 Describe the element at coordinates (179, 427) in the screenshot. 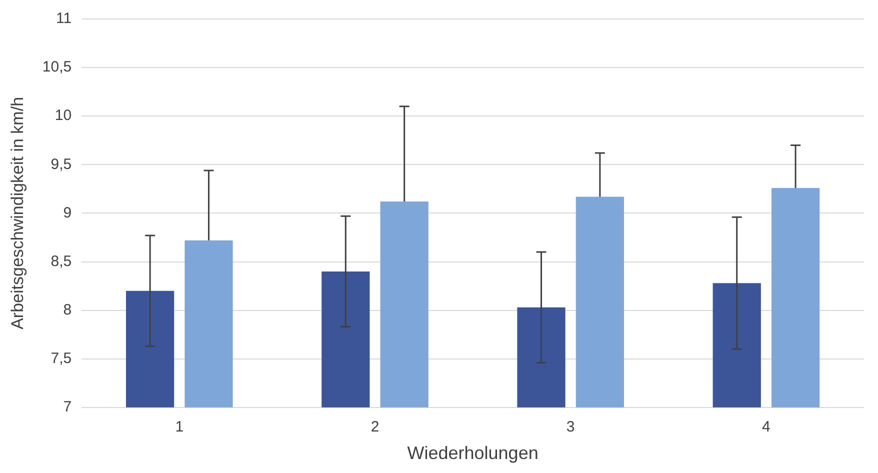

I see `x-tick-label: 1` at that location.